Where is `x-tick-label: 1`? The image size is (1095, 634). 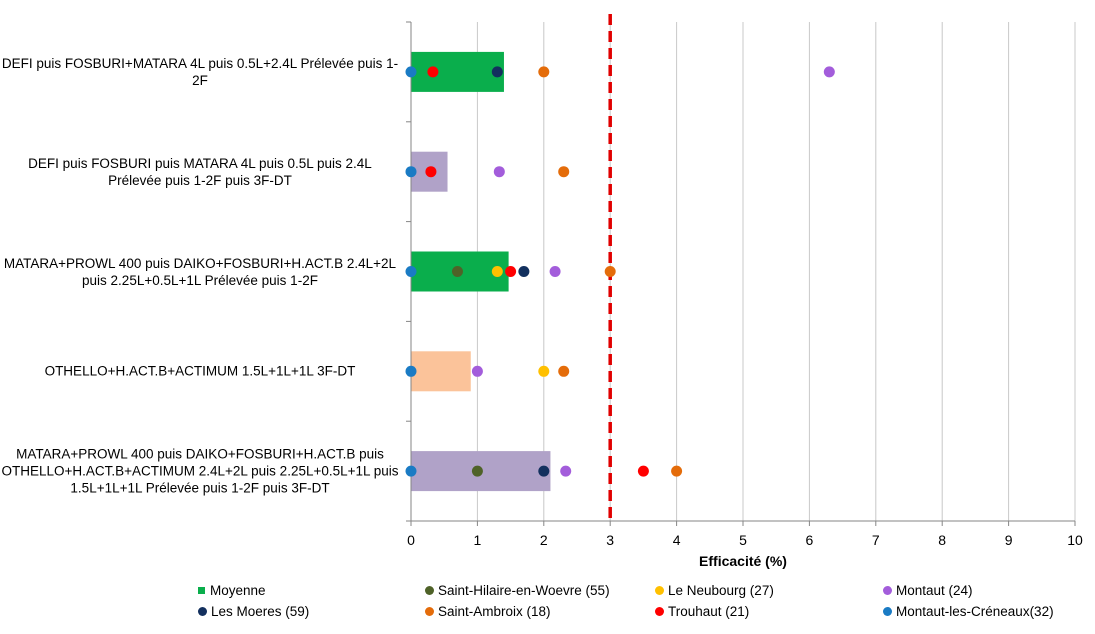
x-tick-label: 1 is located at coordinates (478, 540).